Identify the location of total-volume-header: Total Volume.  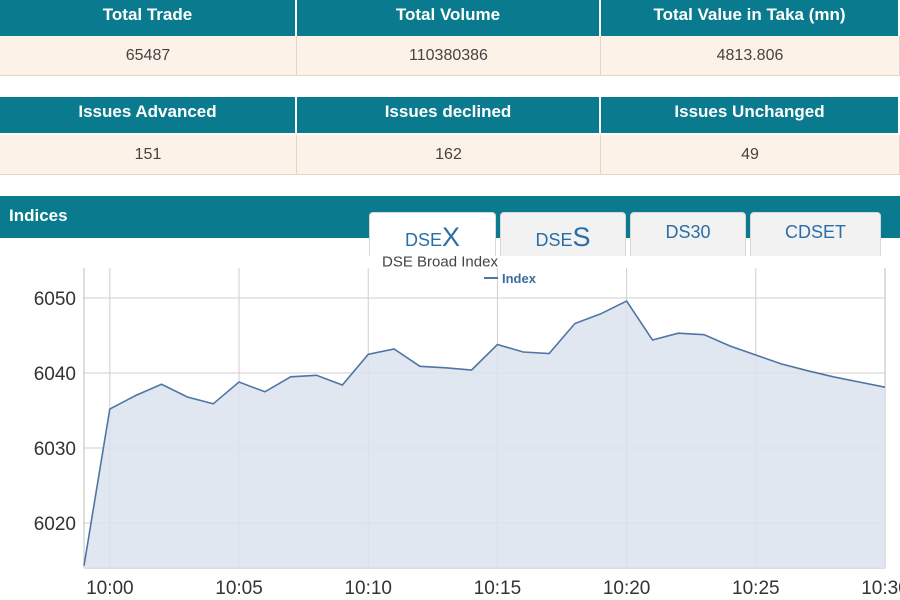
(449, 18).